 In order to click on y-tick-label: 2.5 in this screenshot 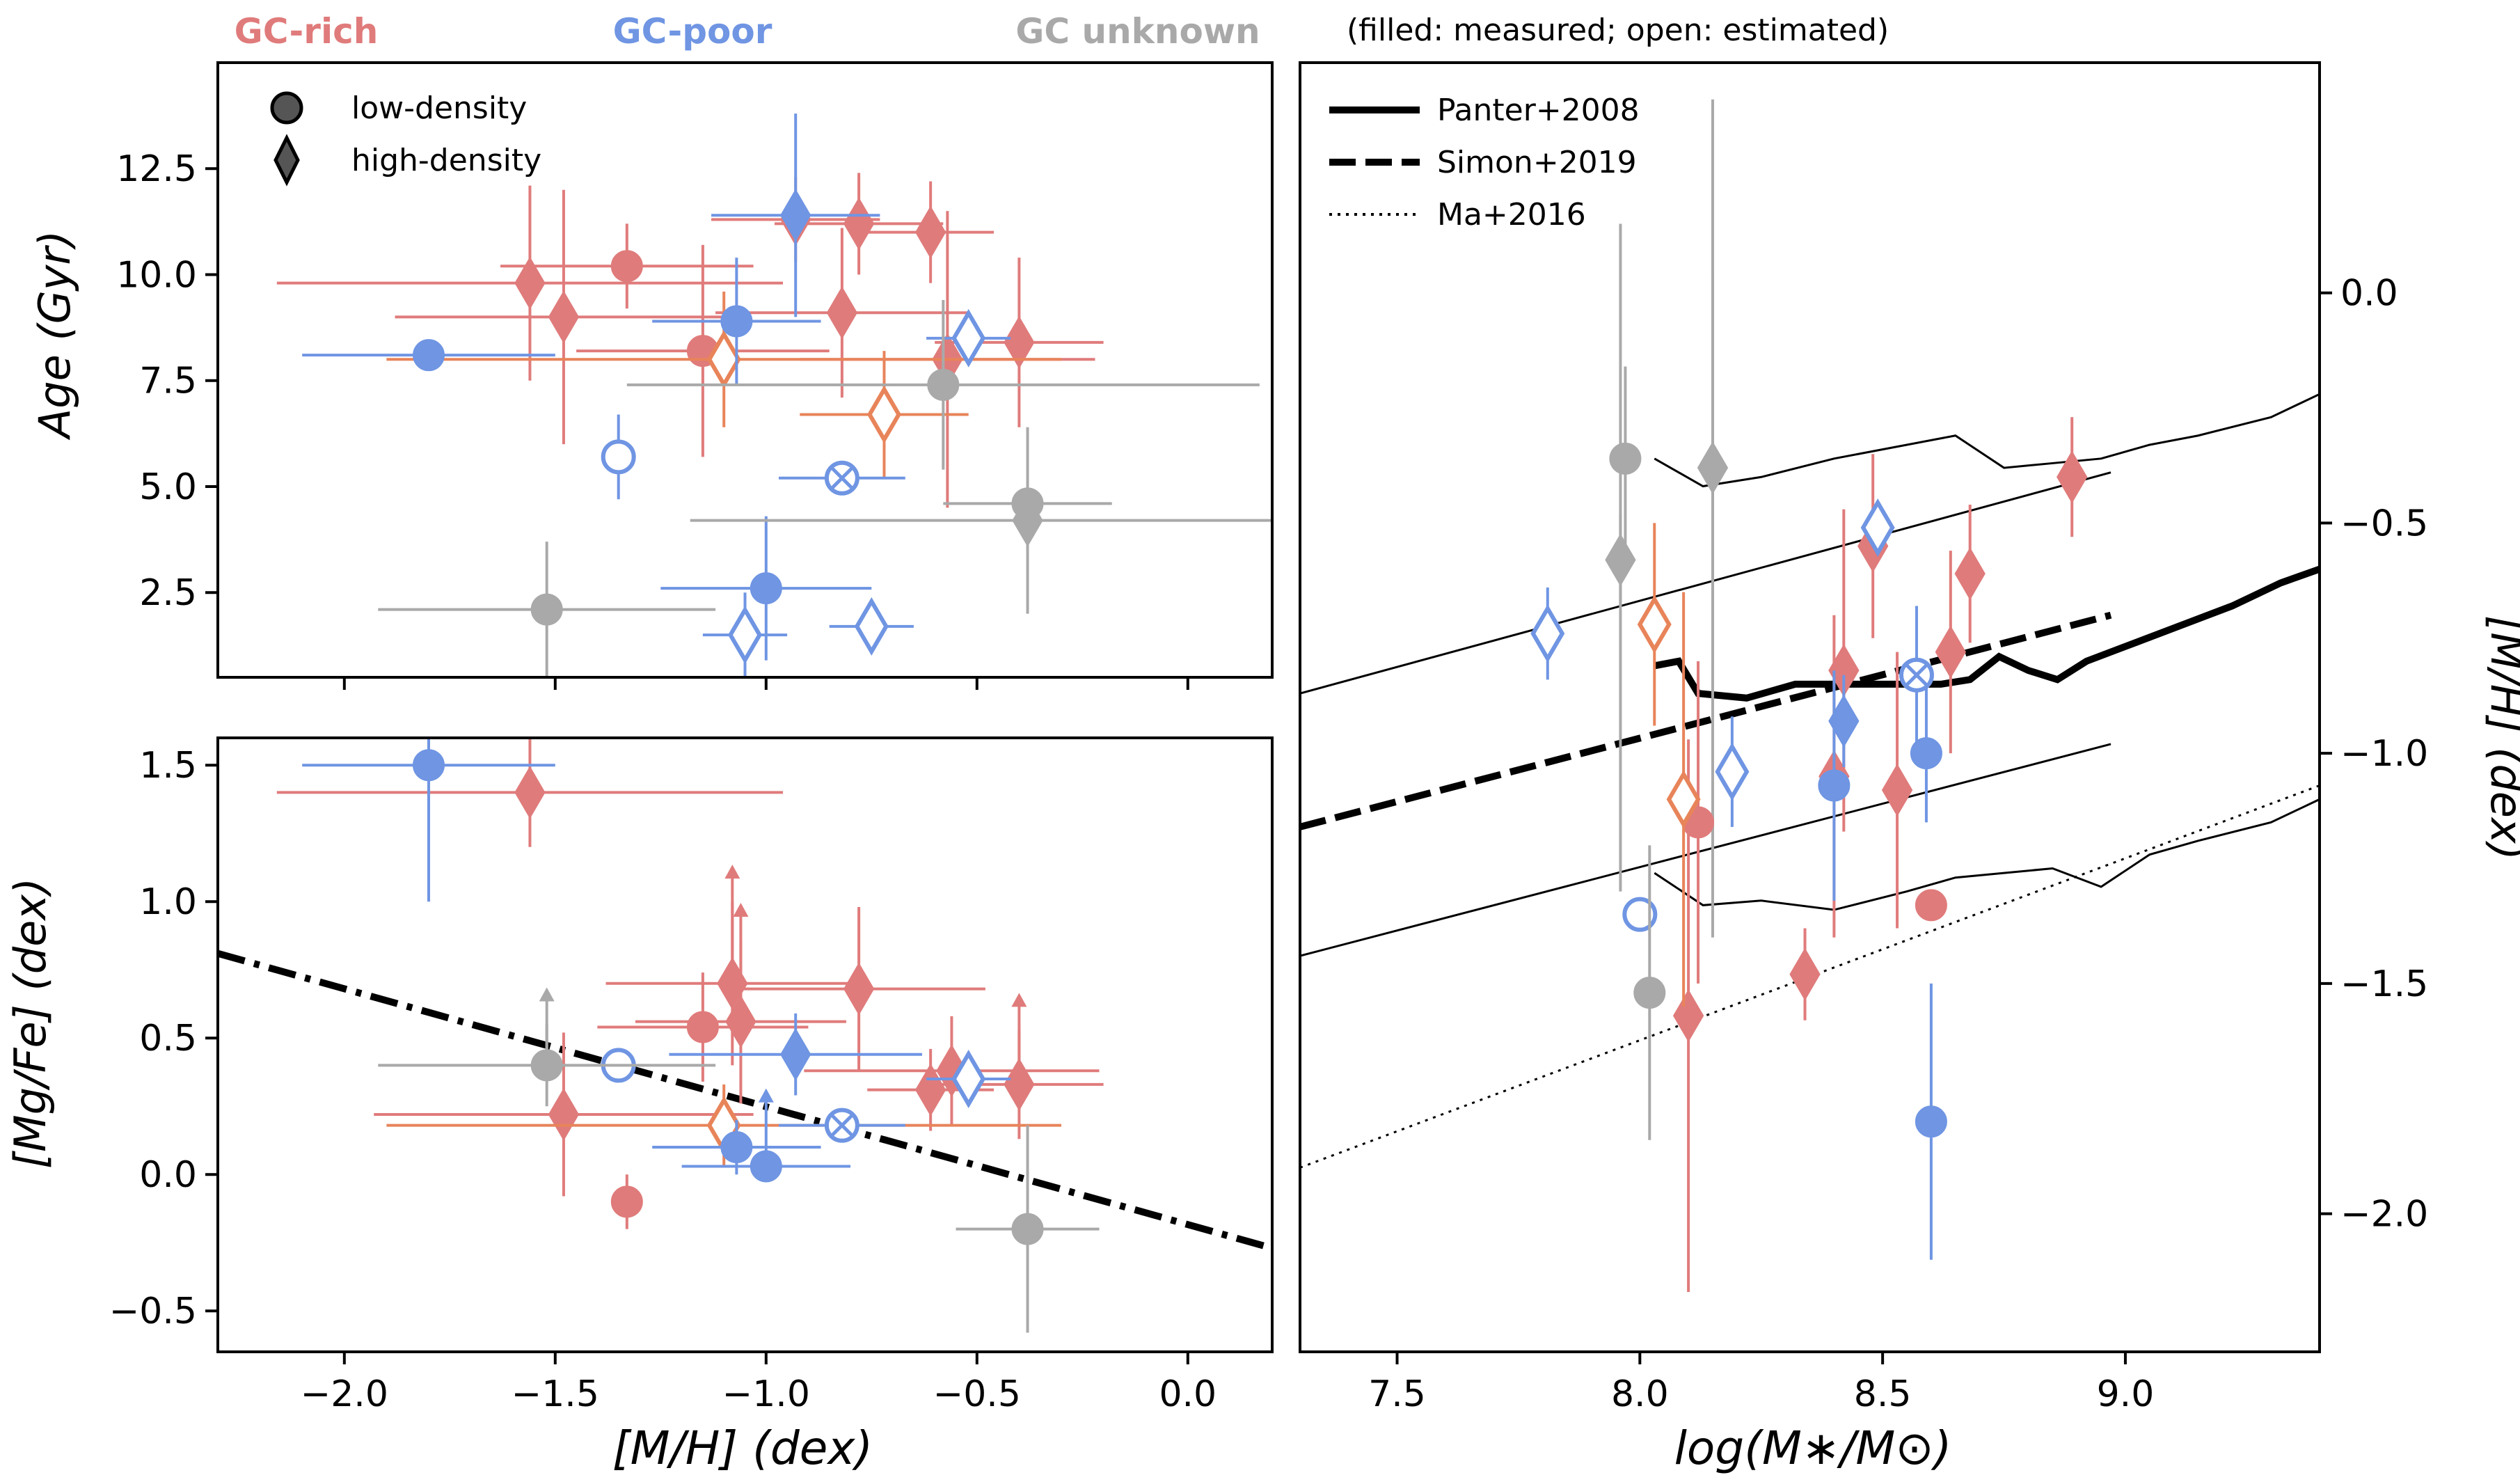, I will do `click(168, 593)`.